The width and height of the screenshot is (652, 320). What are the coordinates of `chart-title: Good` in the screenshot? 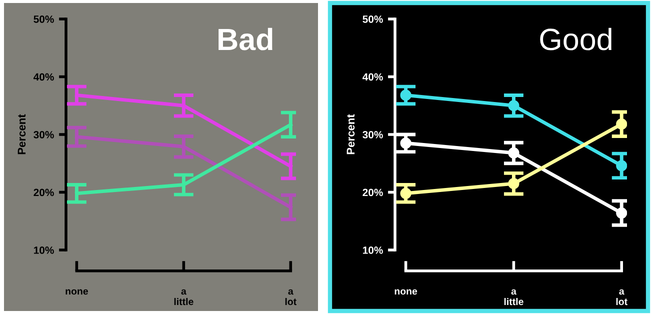 It's located at (576, 39).